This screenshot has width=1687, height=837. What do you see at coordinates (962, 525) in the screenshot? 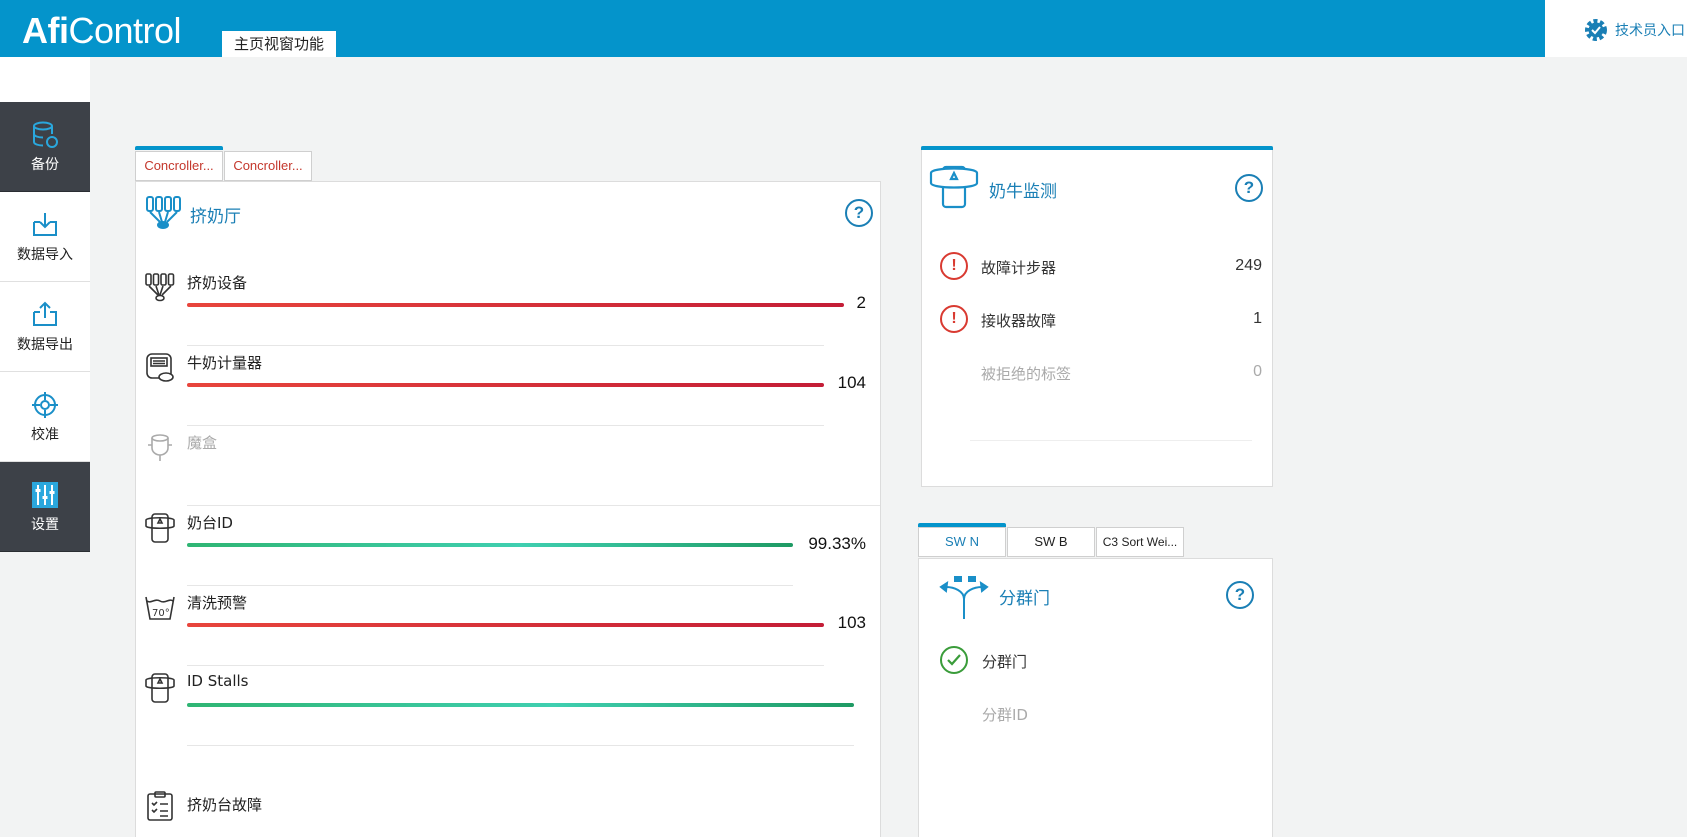
I see `sorting-tab-indicator` at bounding box center [962, 525].